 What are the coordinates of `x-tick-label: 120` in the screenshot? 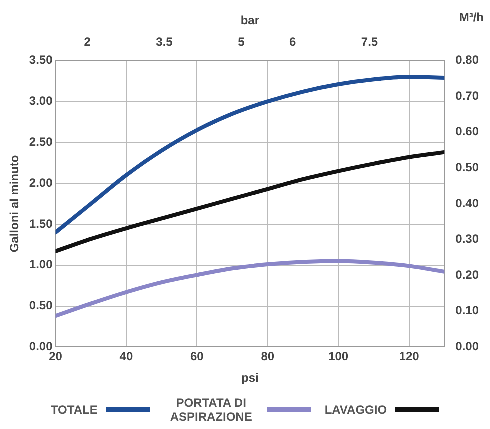 It's located at (409, 357).